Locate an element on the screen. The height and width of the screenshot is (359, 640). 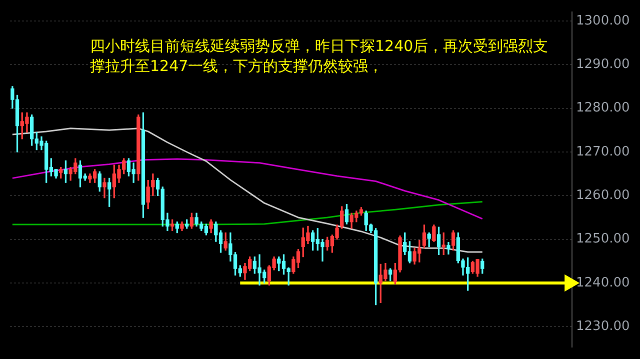
y-tick-label: 1260.00 is located at coordinates (603, 196).